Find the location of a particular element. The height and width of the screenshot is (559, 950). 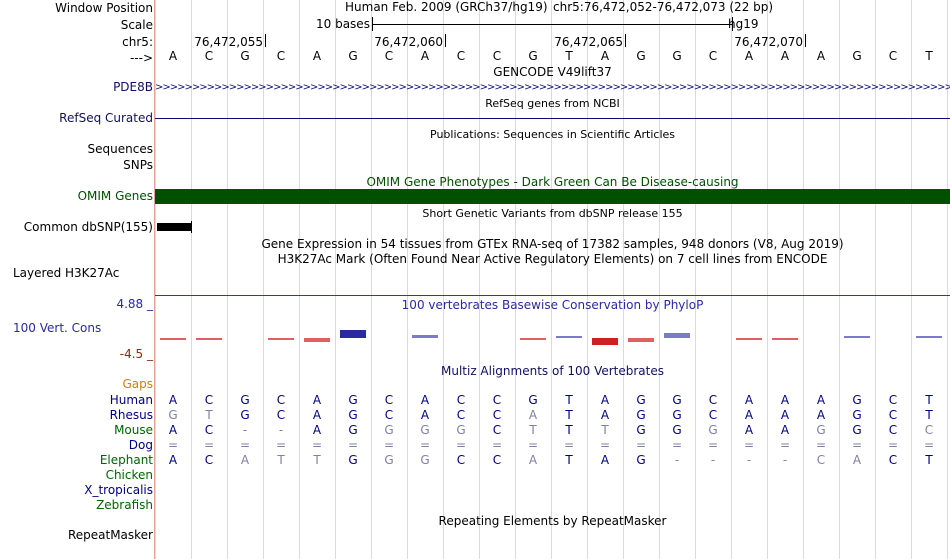

scale-bar-right-cap is located at coordinates (732, 24).